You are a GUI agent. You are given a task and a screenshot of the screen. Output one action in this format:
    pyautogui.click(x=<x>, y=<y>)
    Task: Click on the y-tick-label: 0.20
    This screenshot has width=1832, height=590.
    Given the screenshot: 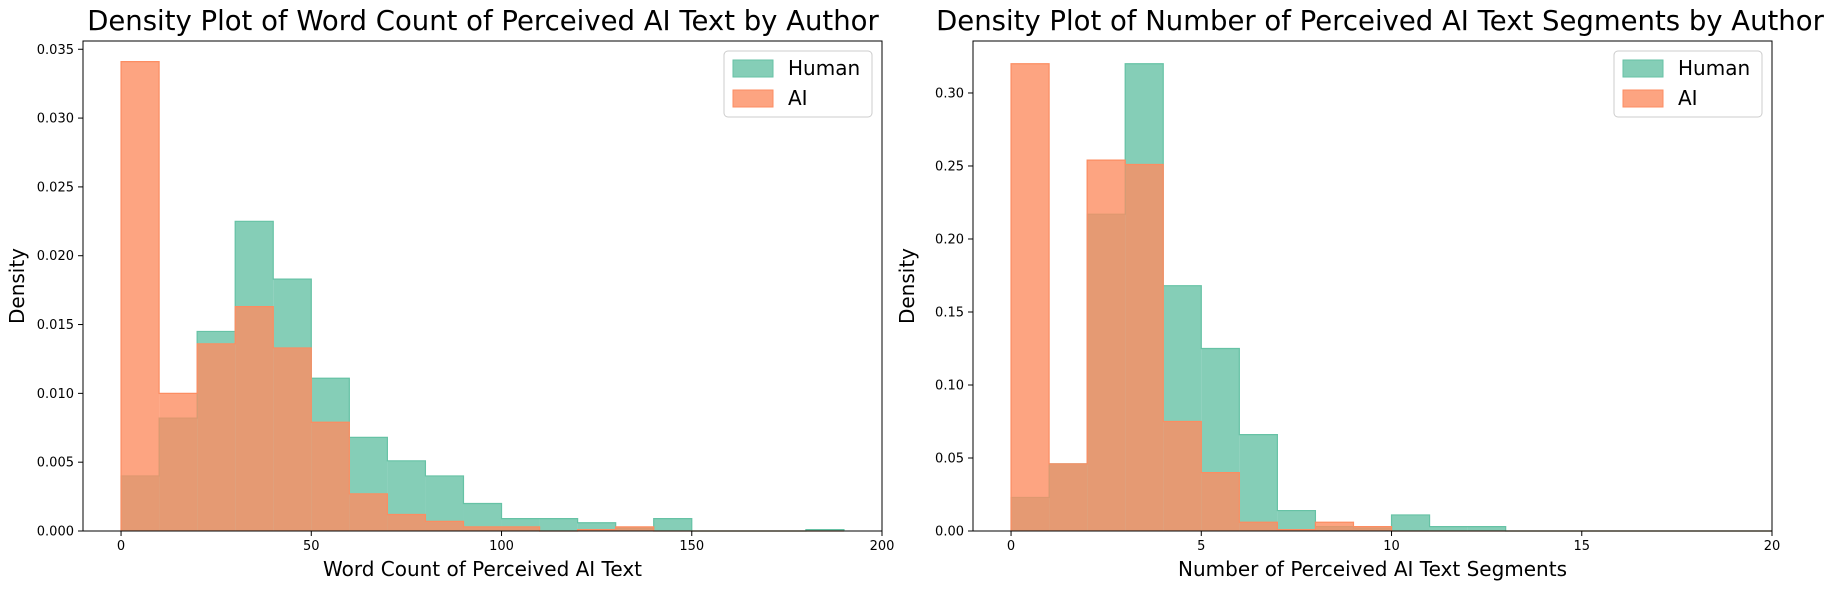 What is the action you would take?
    pyautogui.click(x=949, y=239)
    